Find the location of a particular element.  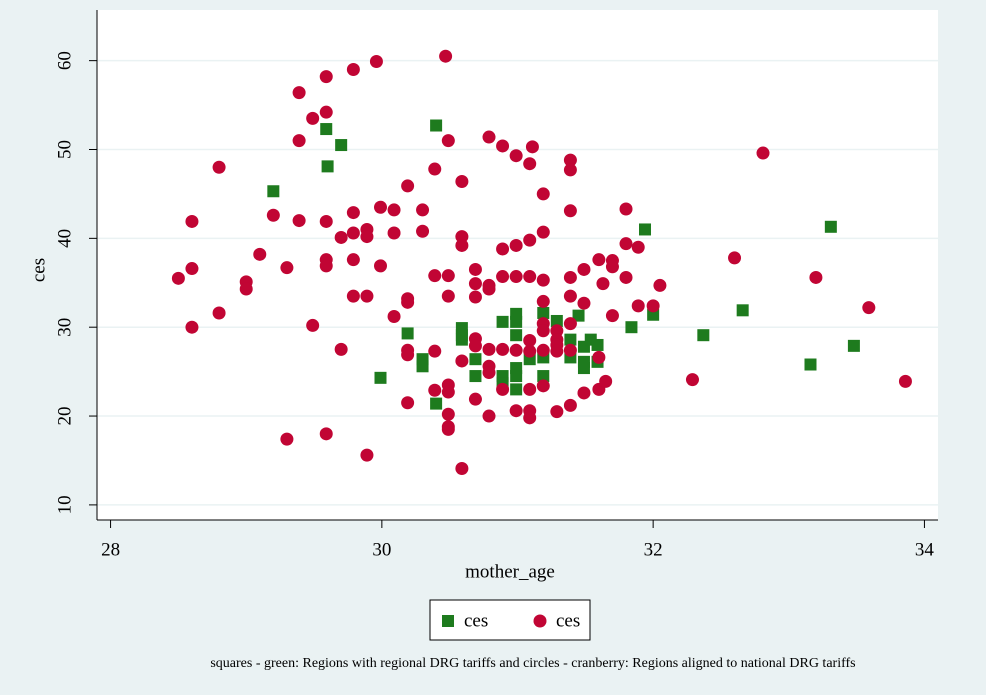

x-tick-label: 32 is located at coordinates (653, 549).